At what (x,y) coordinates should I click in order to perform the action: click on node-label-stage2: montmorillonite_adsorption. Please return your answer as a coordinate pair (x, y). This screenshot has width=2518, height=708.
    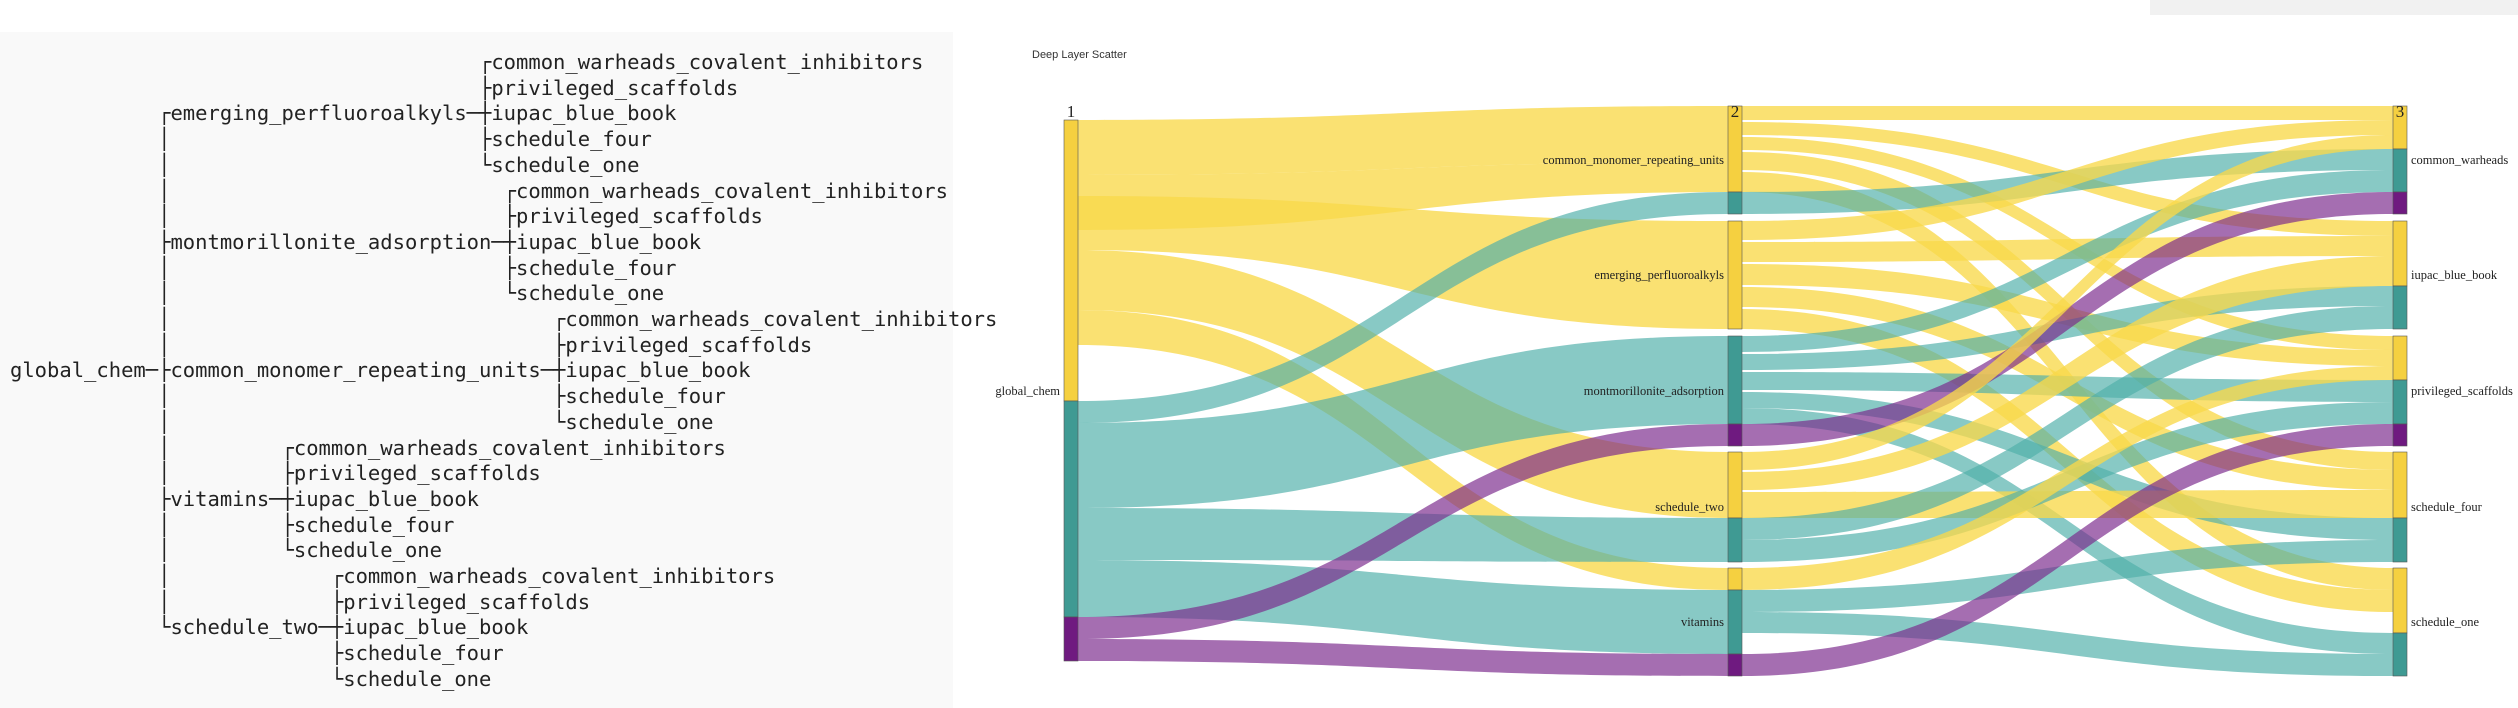
    Looking at the image, I should click on (1654, 391).